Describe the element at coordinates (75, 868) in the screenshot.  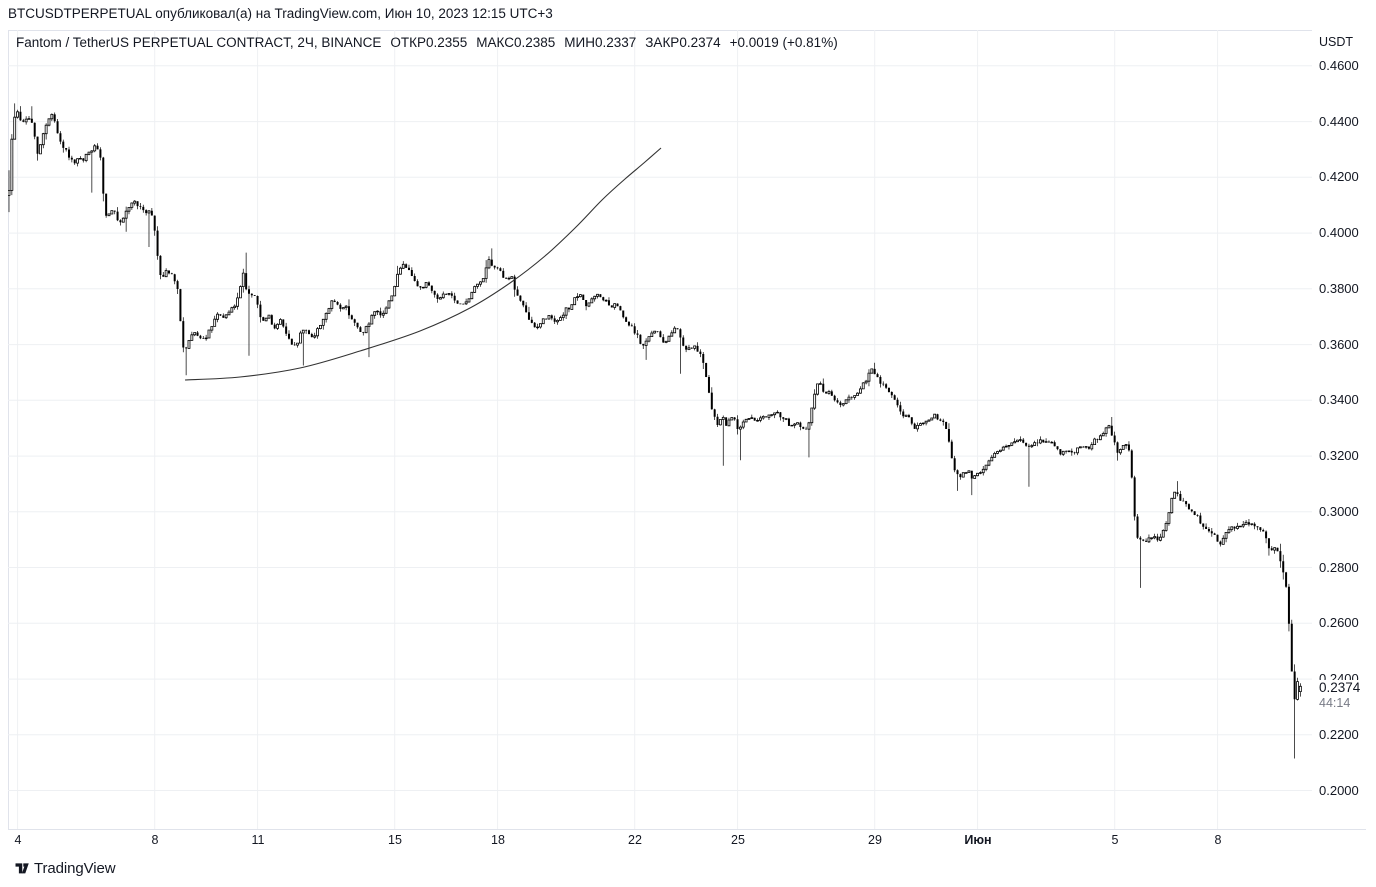
I see `tradingview-brand-text: TradingView` at that location.